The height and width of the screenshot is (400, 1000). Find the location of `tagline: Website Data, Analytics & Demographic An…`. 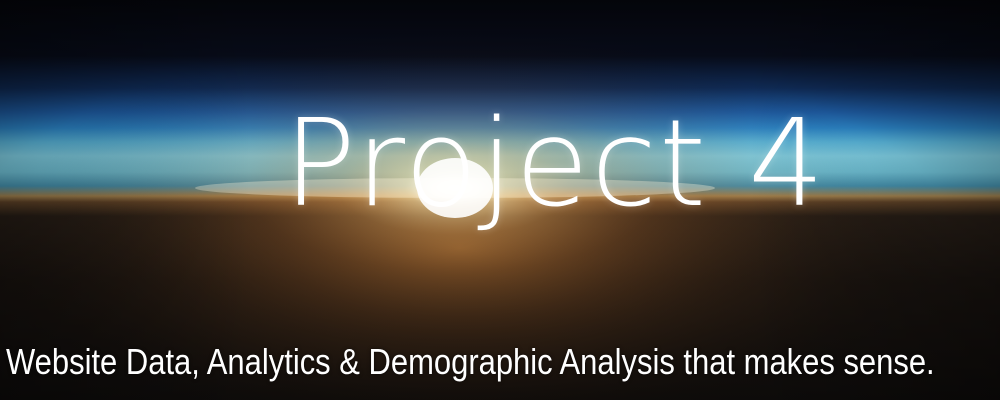

tagline: Website Data, Analytics & Demographic An… is located at coordinates (470, 361).